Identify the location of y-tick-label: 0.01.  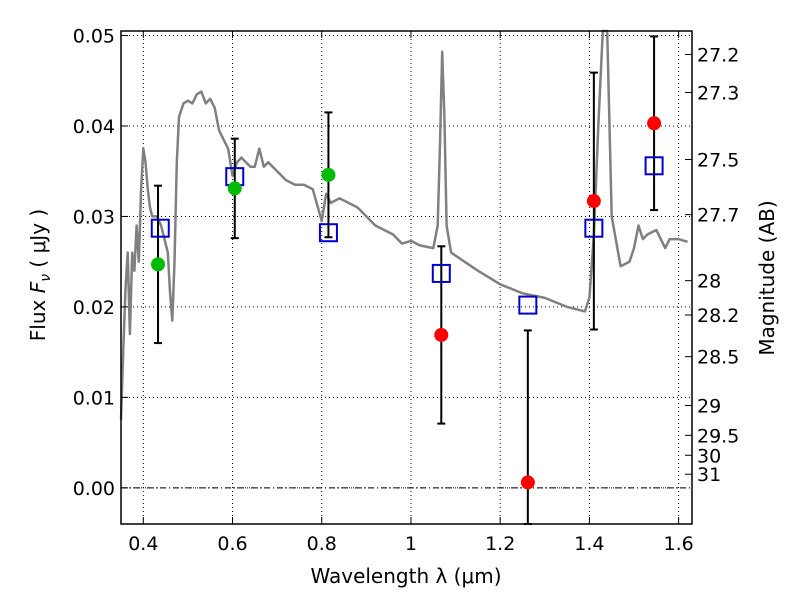
(94, 398).